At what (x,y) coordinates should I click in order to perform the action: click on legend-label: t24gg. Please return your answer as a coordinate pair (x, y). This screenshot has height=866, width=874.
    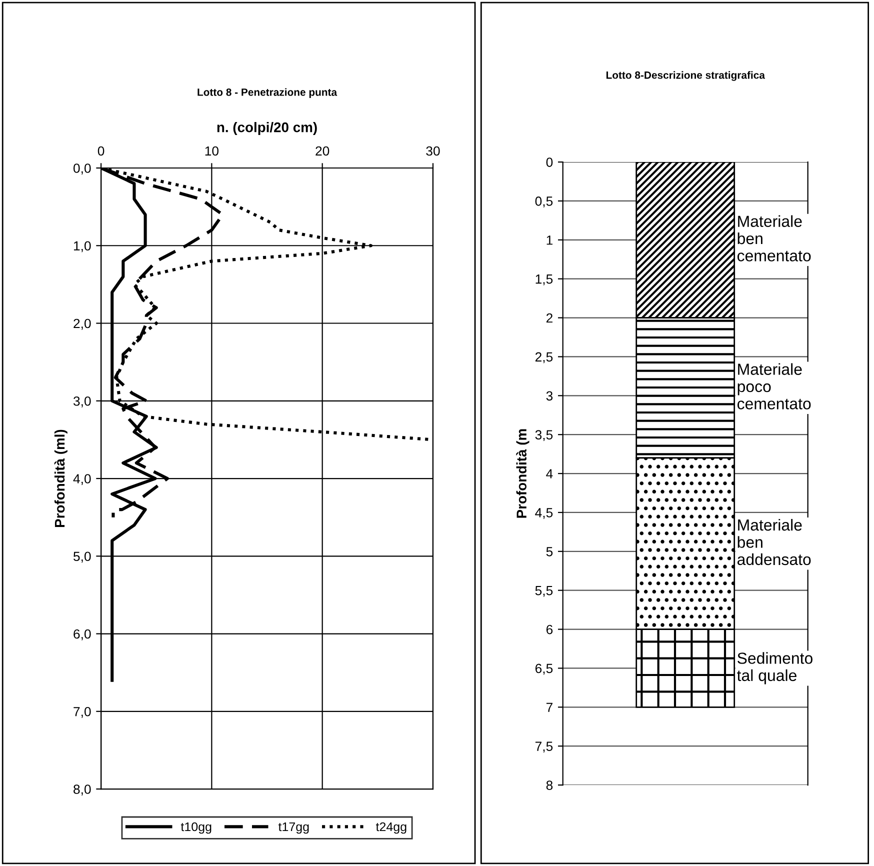
    Looking at the image, I should click on (391, 828).